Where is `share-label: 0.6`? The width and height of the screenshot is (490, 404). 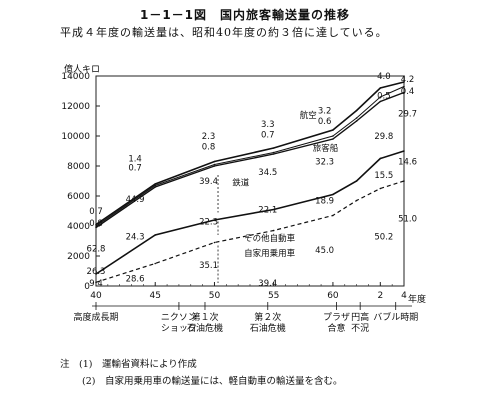 share-label: 0.6 is located at coordinates (325, 122).